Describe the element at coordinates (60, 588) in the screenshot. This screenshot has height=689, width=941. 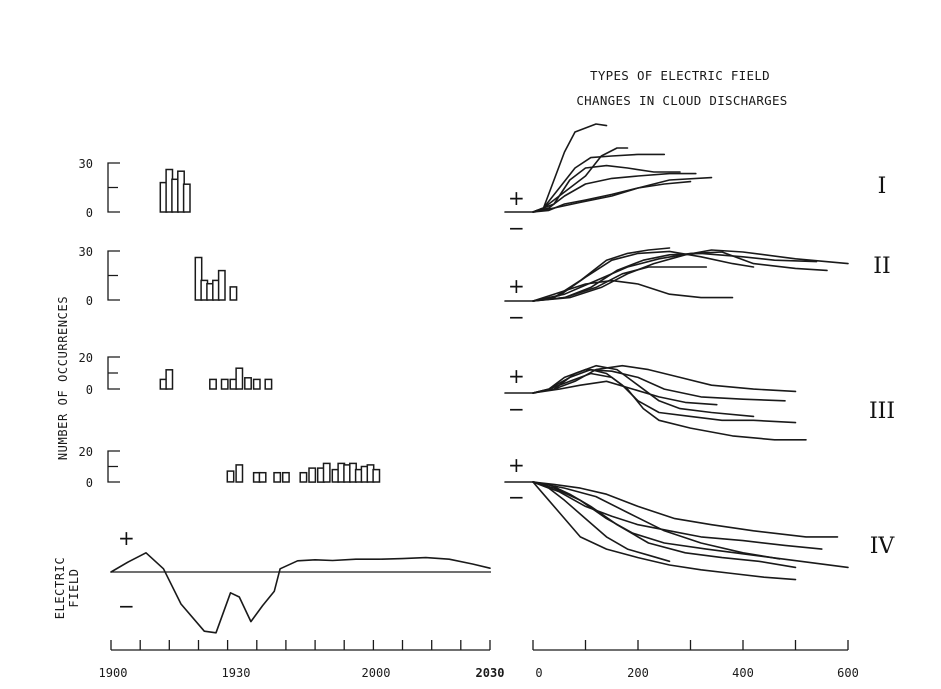
I see `electric-field-label: ELECTRIC` at that location.